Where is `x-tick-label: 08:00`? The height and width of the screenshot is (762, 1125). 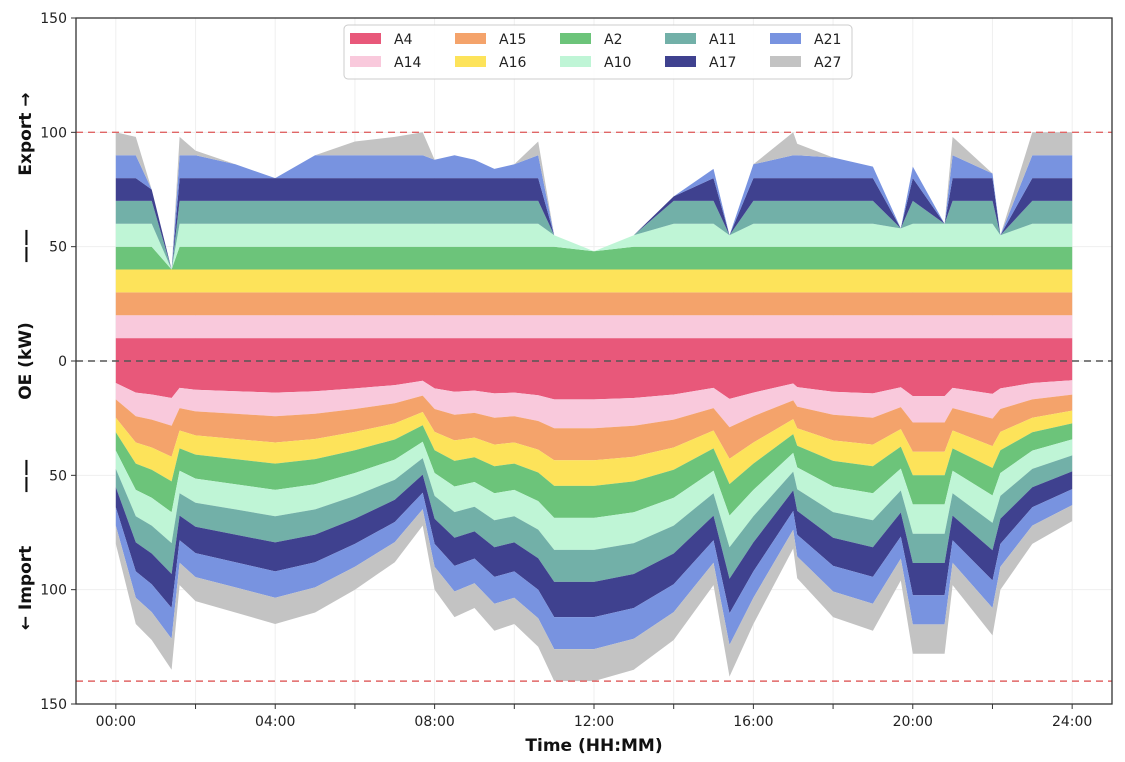 x-tick-label: 08:00 is located at coordinates (434, 722).